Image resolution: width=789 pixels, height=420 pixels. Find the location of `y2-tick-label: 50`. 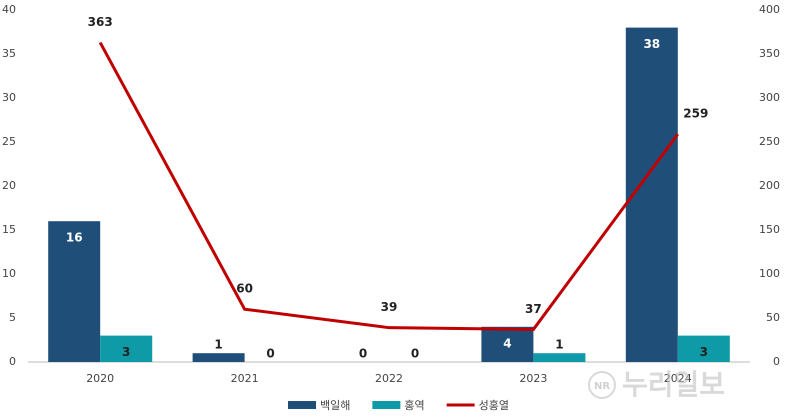

y2-tick-label: 50 is located at coordinates (773, 317).